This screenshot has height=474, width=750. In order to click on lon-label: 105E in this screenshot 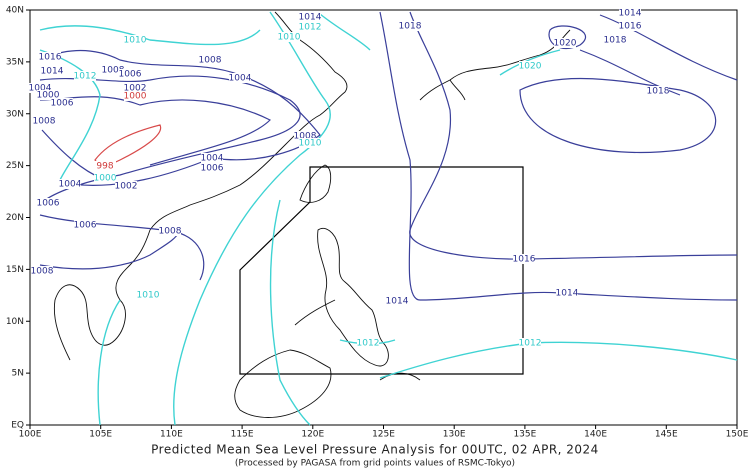, I will do `click(100, 435)`.